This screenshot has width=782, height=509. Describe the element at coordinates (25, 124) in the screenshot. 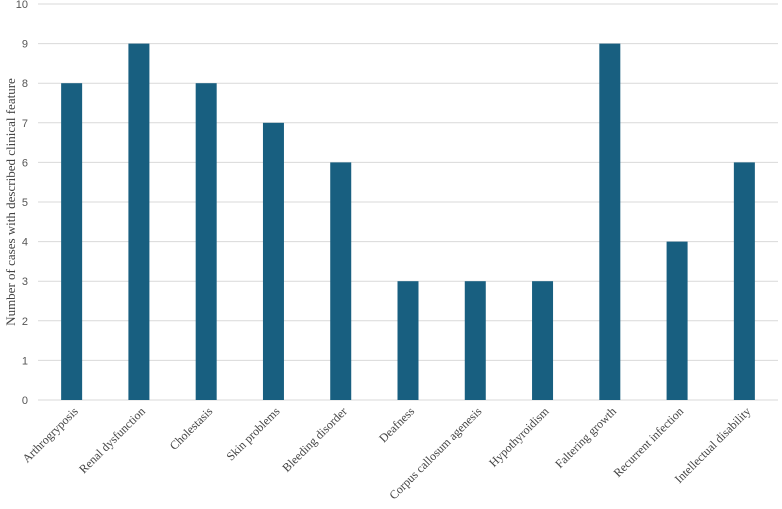

I see `y-tick-label: 7` at that location.